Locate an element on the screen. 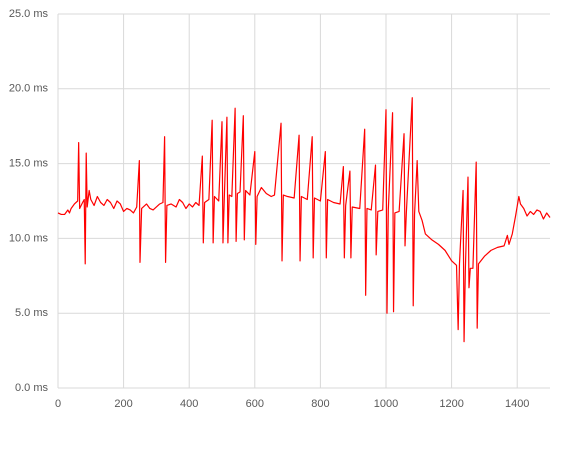 The image size is (576, 450). y-tick-label: 5.0 ms is located at coordinates (32, 313).